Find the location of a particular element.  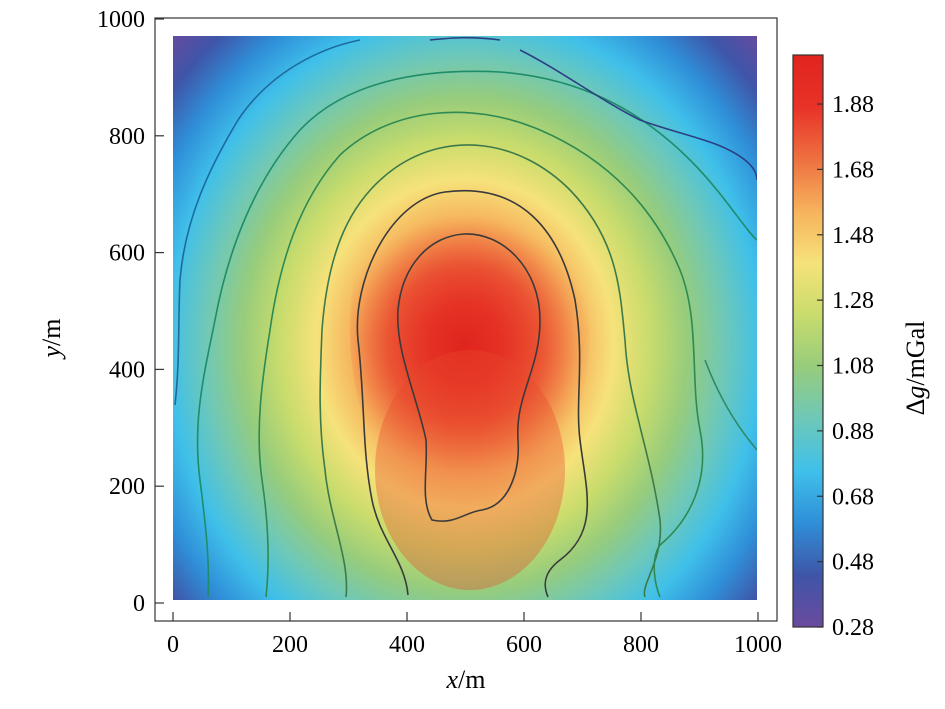

y-tick-label: 600 is located at coordinates (127, 254).